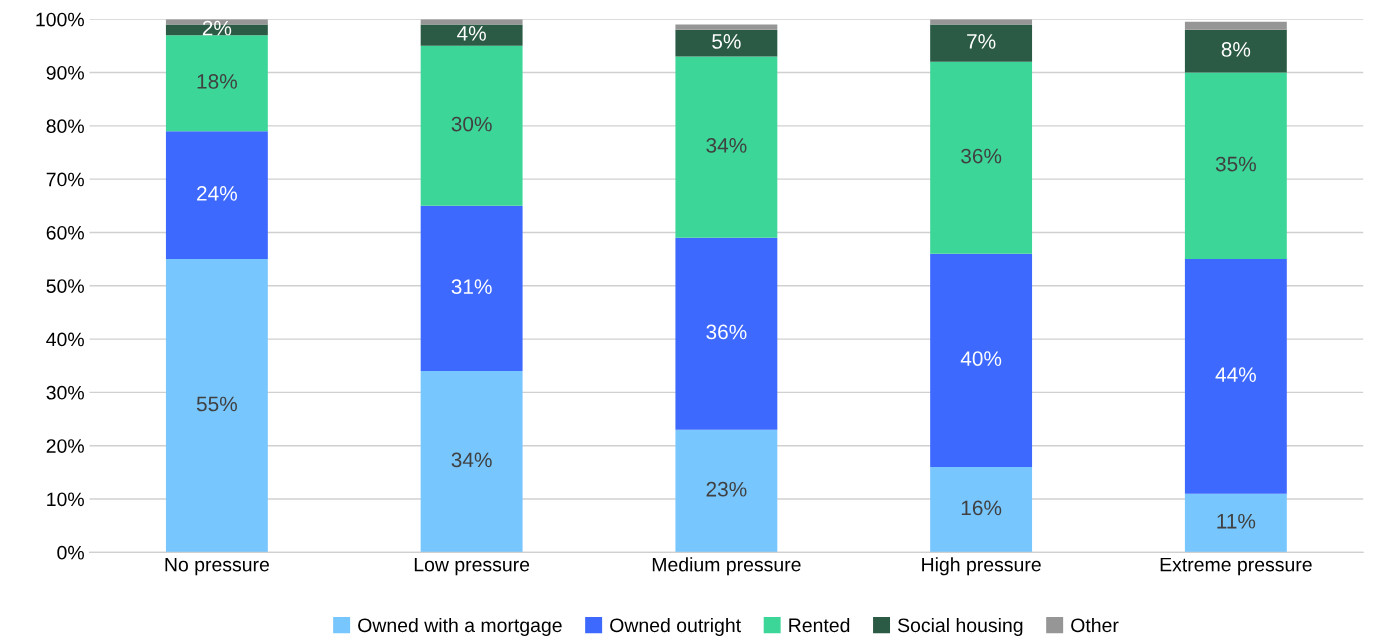 Image resolution: width=1377 pixels, height=640 pixels. Describe the element at coordinates (217, 28) in the screenshot. I see `data-label: 2%` at that location.